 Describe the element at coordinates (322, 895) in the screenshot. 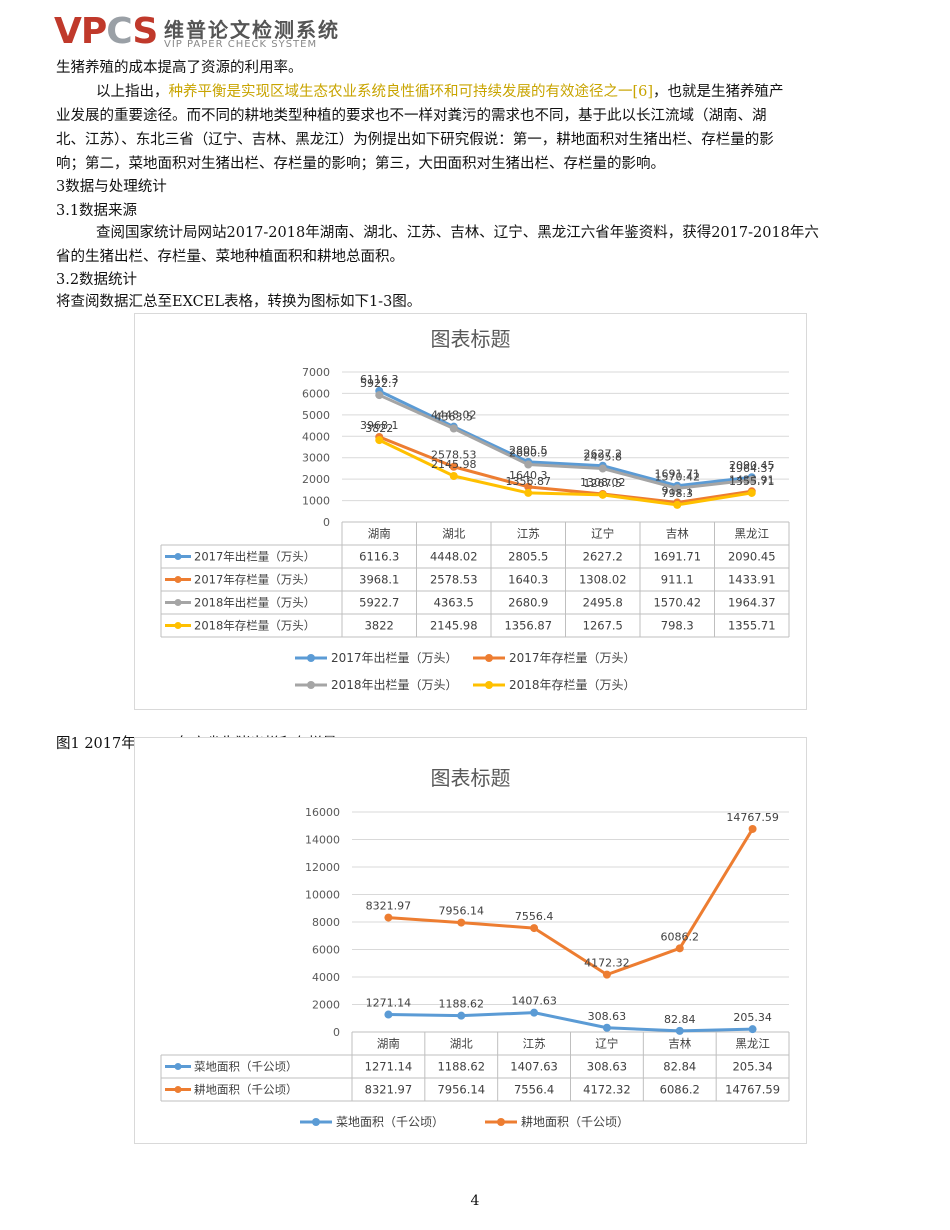

I see `y-tick-label: 10000` at that location.